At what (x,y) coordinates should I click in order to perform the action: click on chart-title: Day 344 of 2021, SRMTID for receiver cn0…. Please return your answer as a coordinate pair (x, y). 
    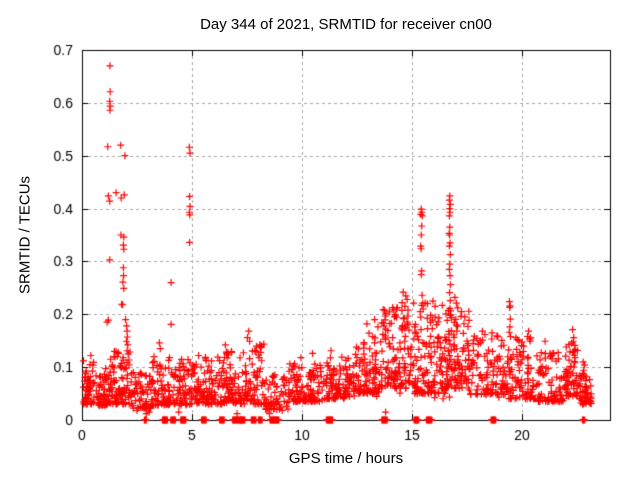
    Looking at the image, I should click on (346, 24).